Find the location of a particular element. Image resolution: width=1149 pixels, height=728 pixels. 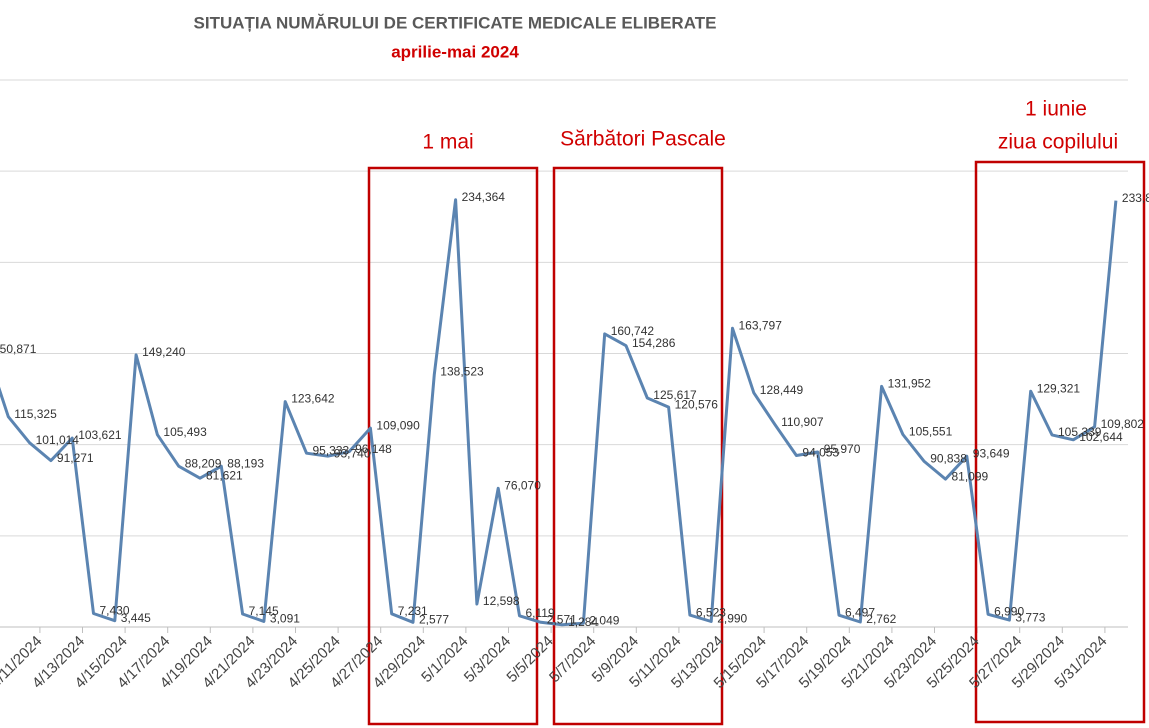

data-label: 6,497 is located at coordinates (860, 612).